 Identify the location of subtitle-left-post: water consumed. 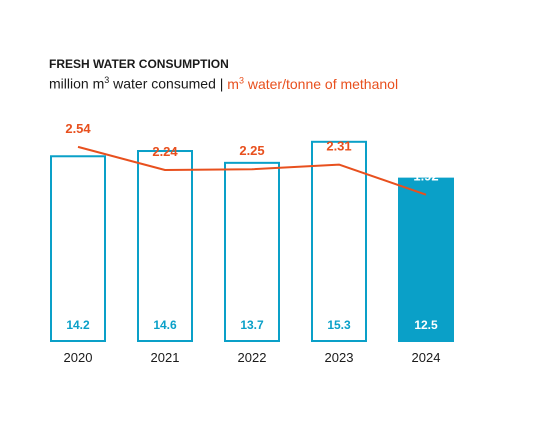
(162, 83).